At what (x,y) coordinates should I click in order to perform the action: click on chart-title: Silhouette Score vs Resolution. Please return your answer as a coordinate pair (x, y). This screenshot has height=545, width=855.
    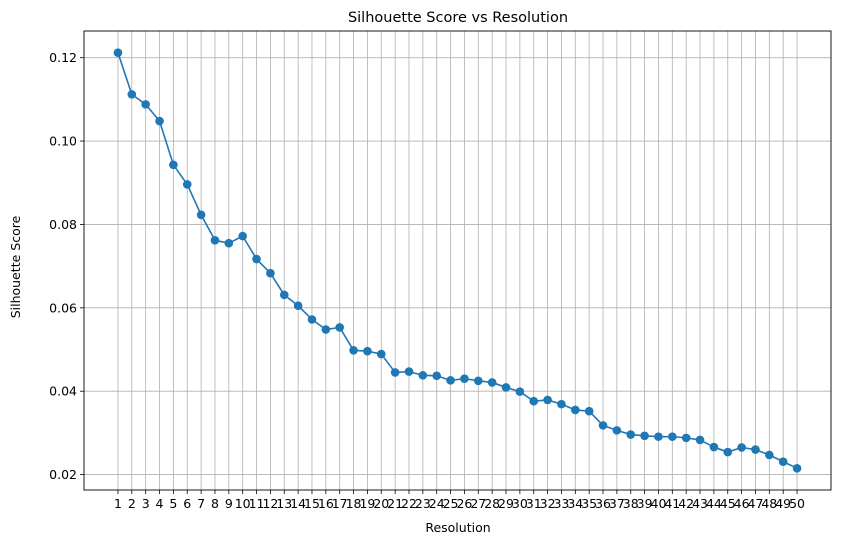
    Looking at the image, I should click on (458, 18).